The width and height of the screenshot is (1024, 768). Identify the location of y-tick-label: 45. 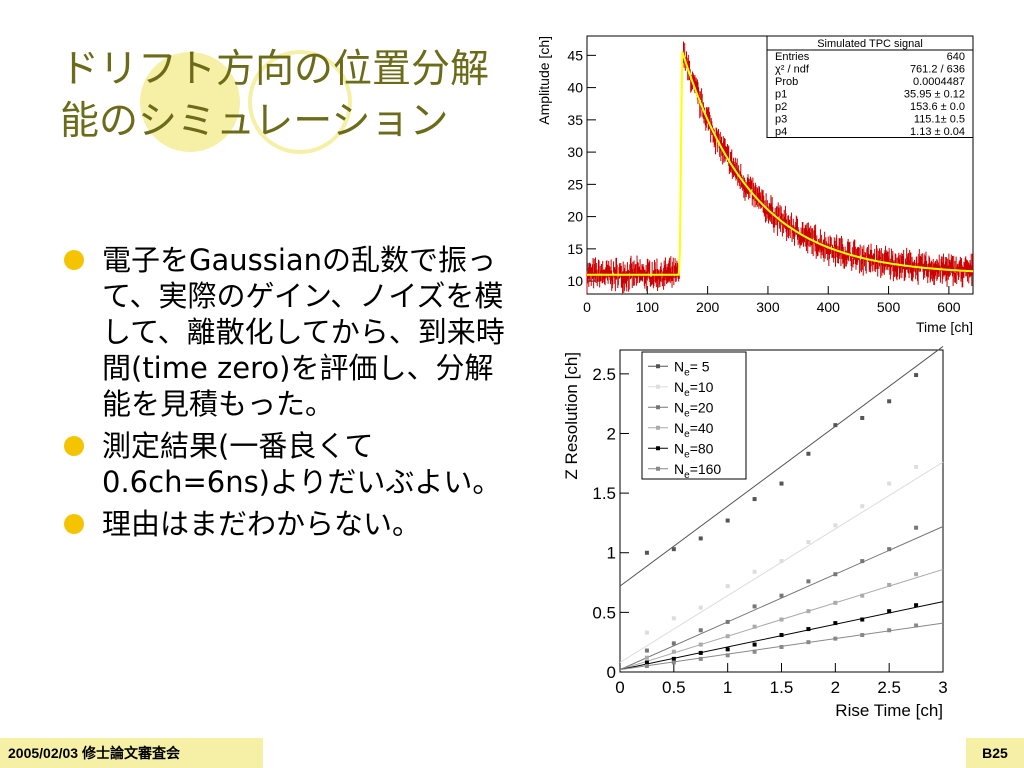
(575, 55).